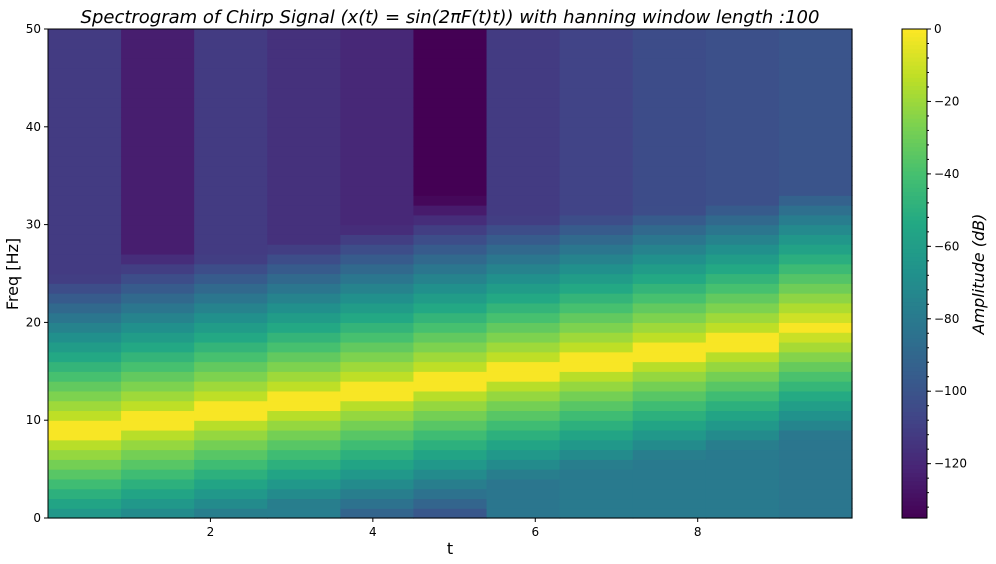 This screenshot has width=996, height=564. I want to click on colorbar, so click(914, 274).